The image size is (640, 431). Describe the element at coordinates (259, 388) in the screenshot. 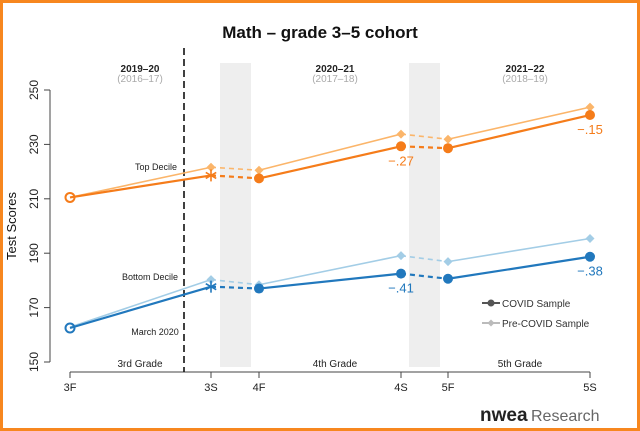

I see `x-tick-label: 4F` at that location.